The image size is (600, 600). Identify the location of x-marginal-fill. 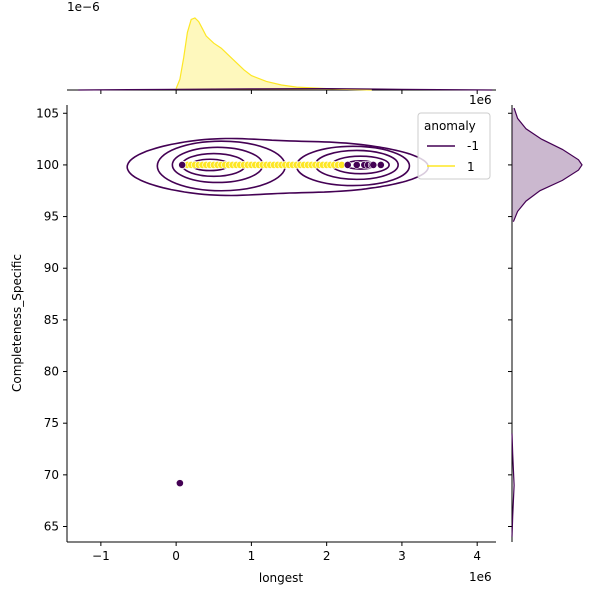
(274, 54).